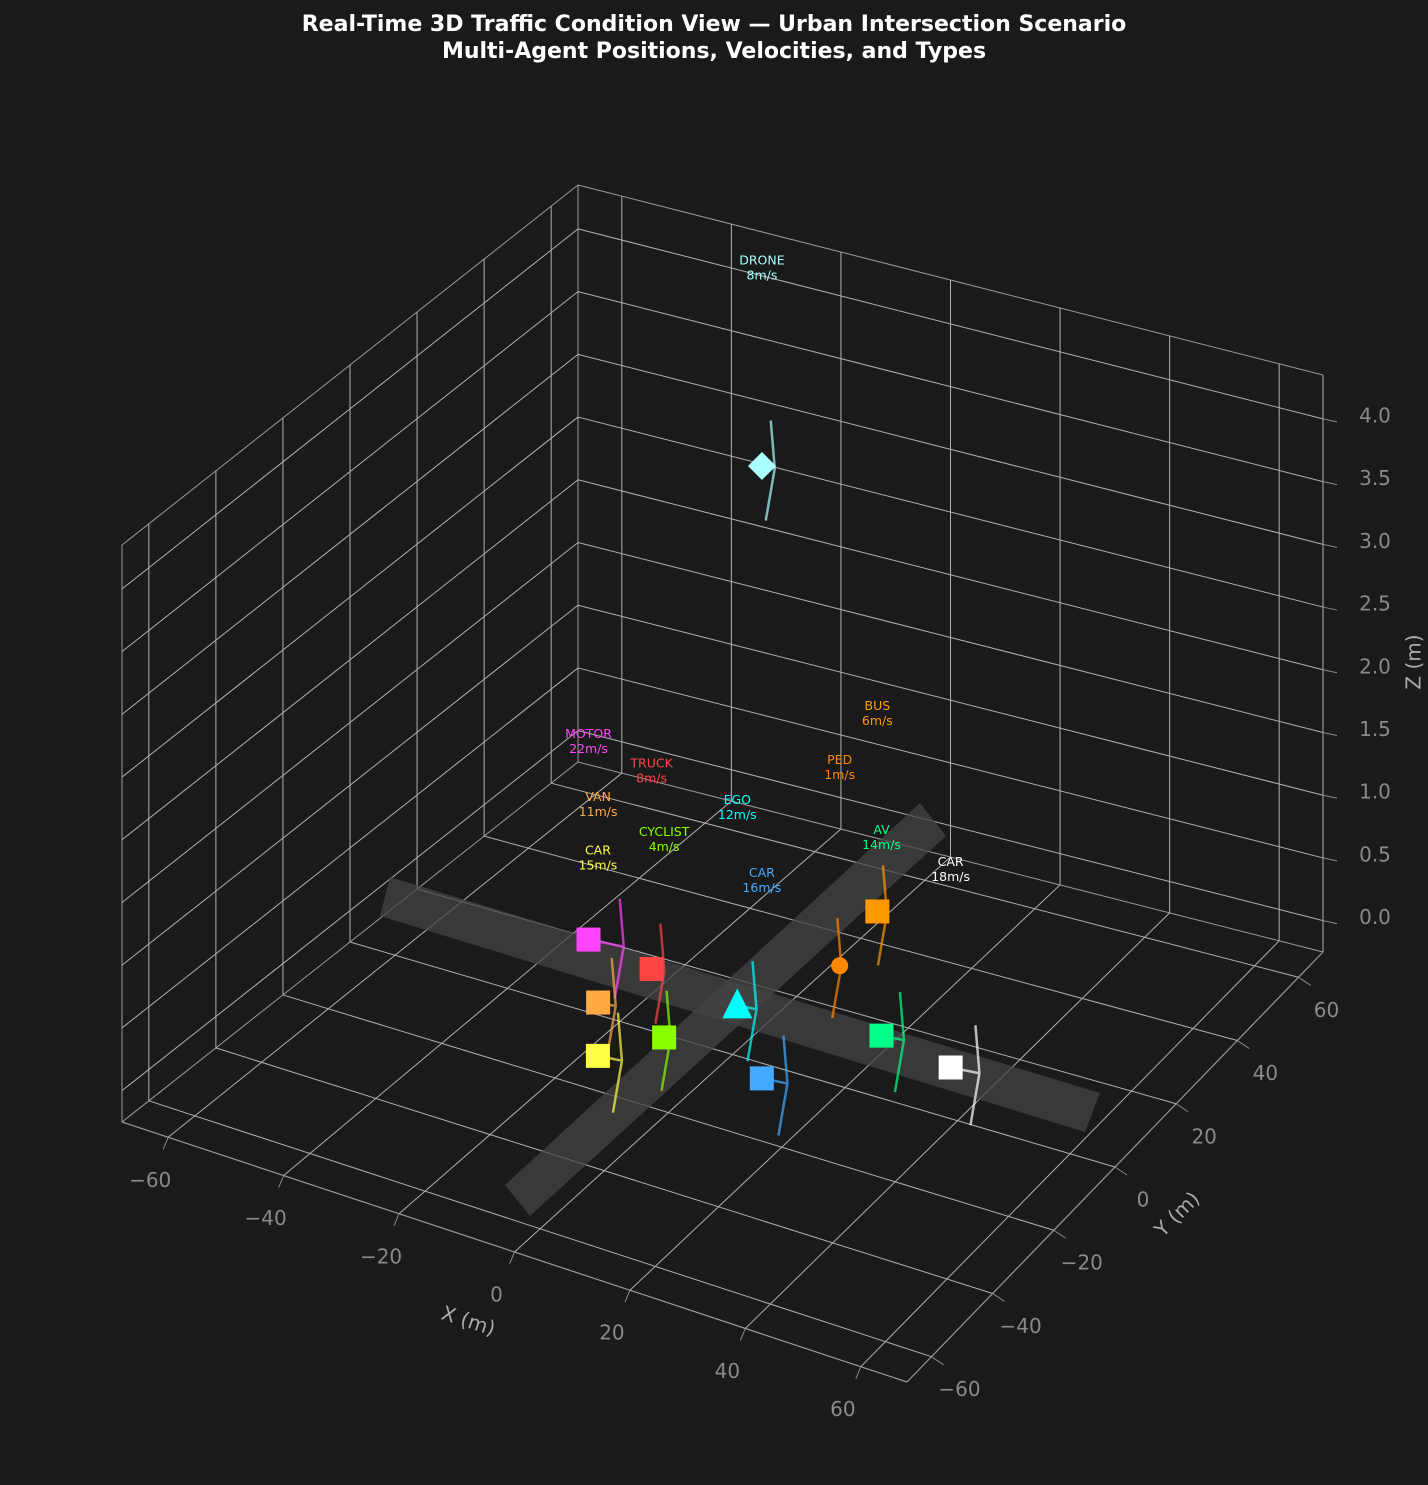  I want to click on agent-label: TRUCK, so click(651, 763).